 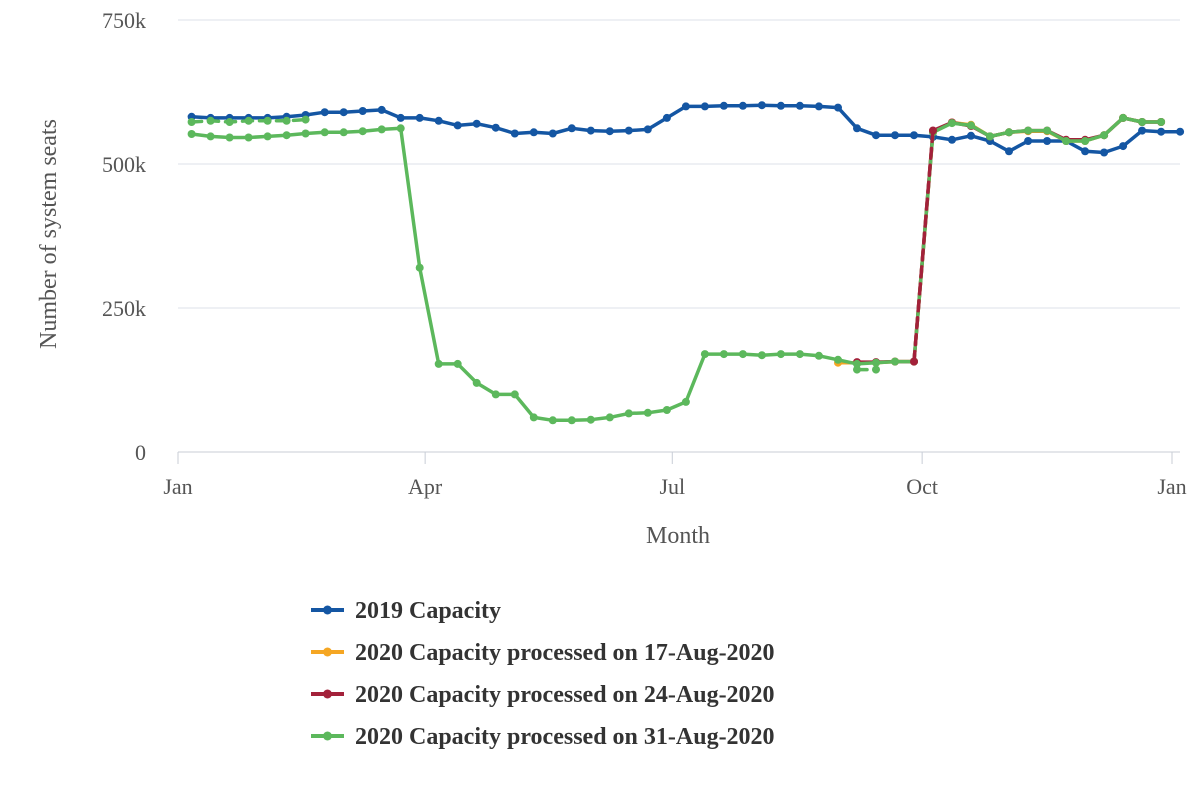 I want to click on legend-item: 2020 Capacity processed on 17-Aug-2020, so click(x=543, y=653).